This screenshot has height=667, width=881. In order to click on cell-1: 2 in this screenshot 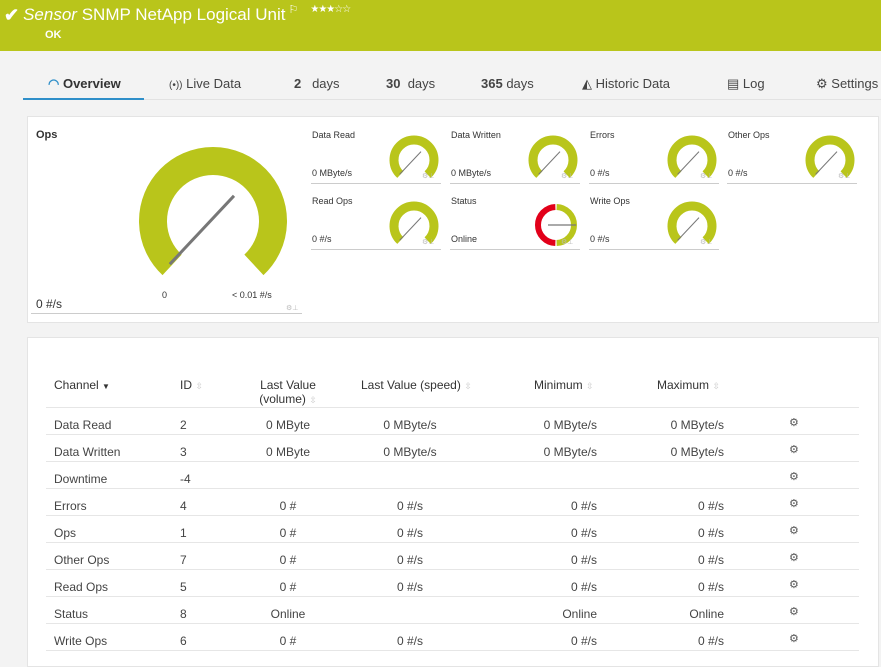, I will do `click(183, 425)`.